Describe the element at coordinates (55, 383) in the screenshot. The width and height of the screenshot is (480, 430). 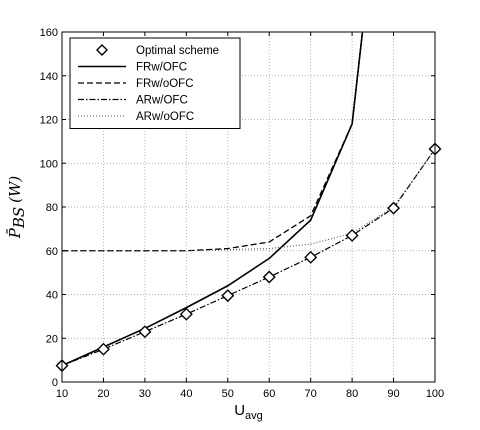
I see `y-tick-label: 0` at that location.